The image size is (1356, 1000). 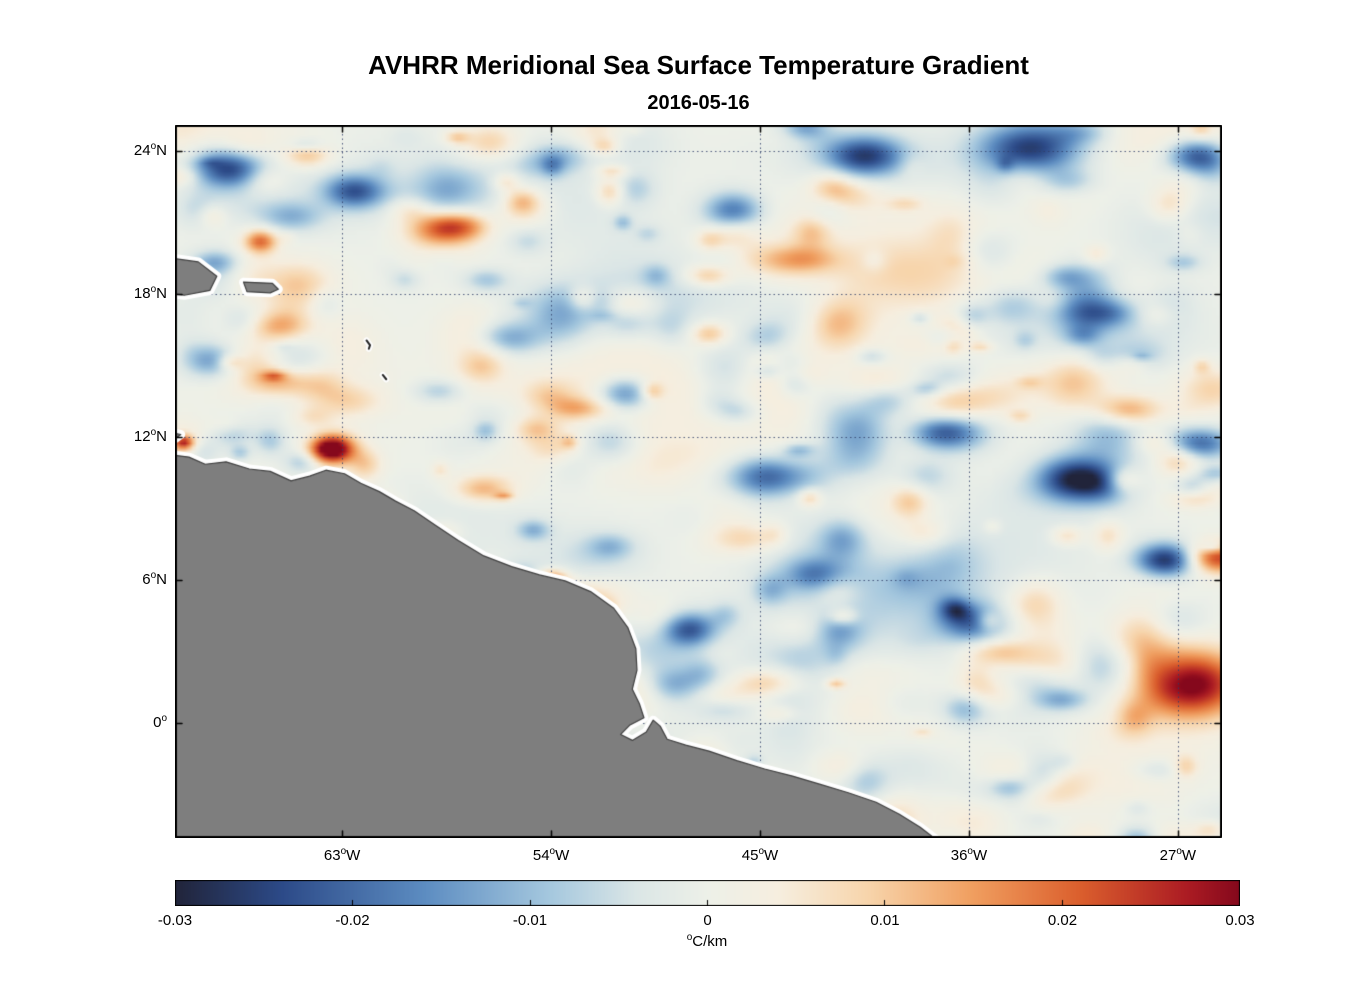 What do you see at coordinates (969, 855) in the screenshot?
I see `x-tick-label: 36oW` at bounding box center [969, 855].